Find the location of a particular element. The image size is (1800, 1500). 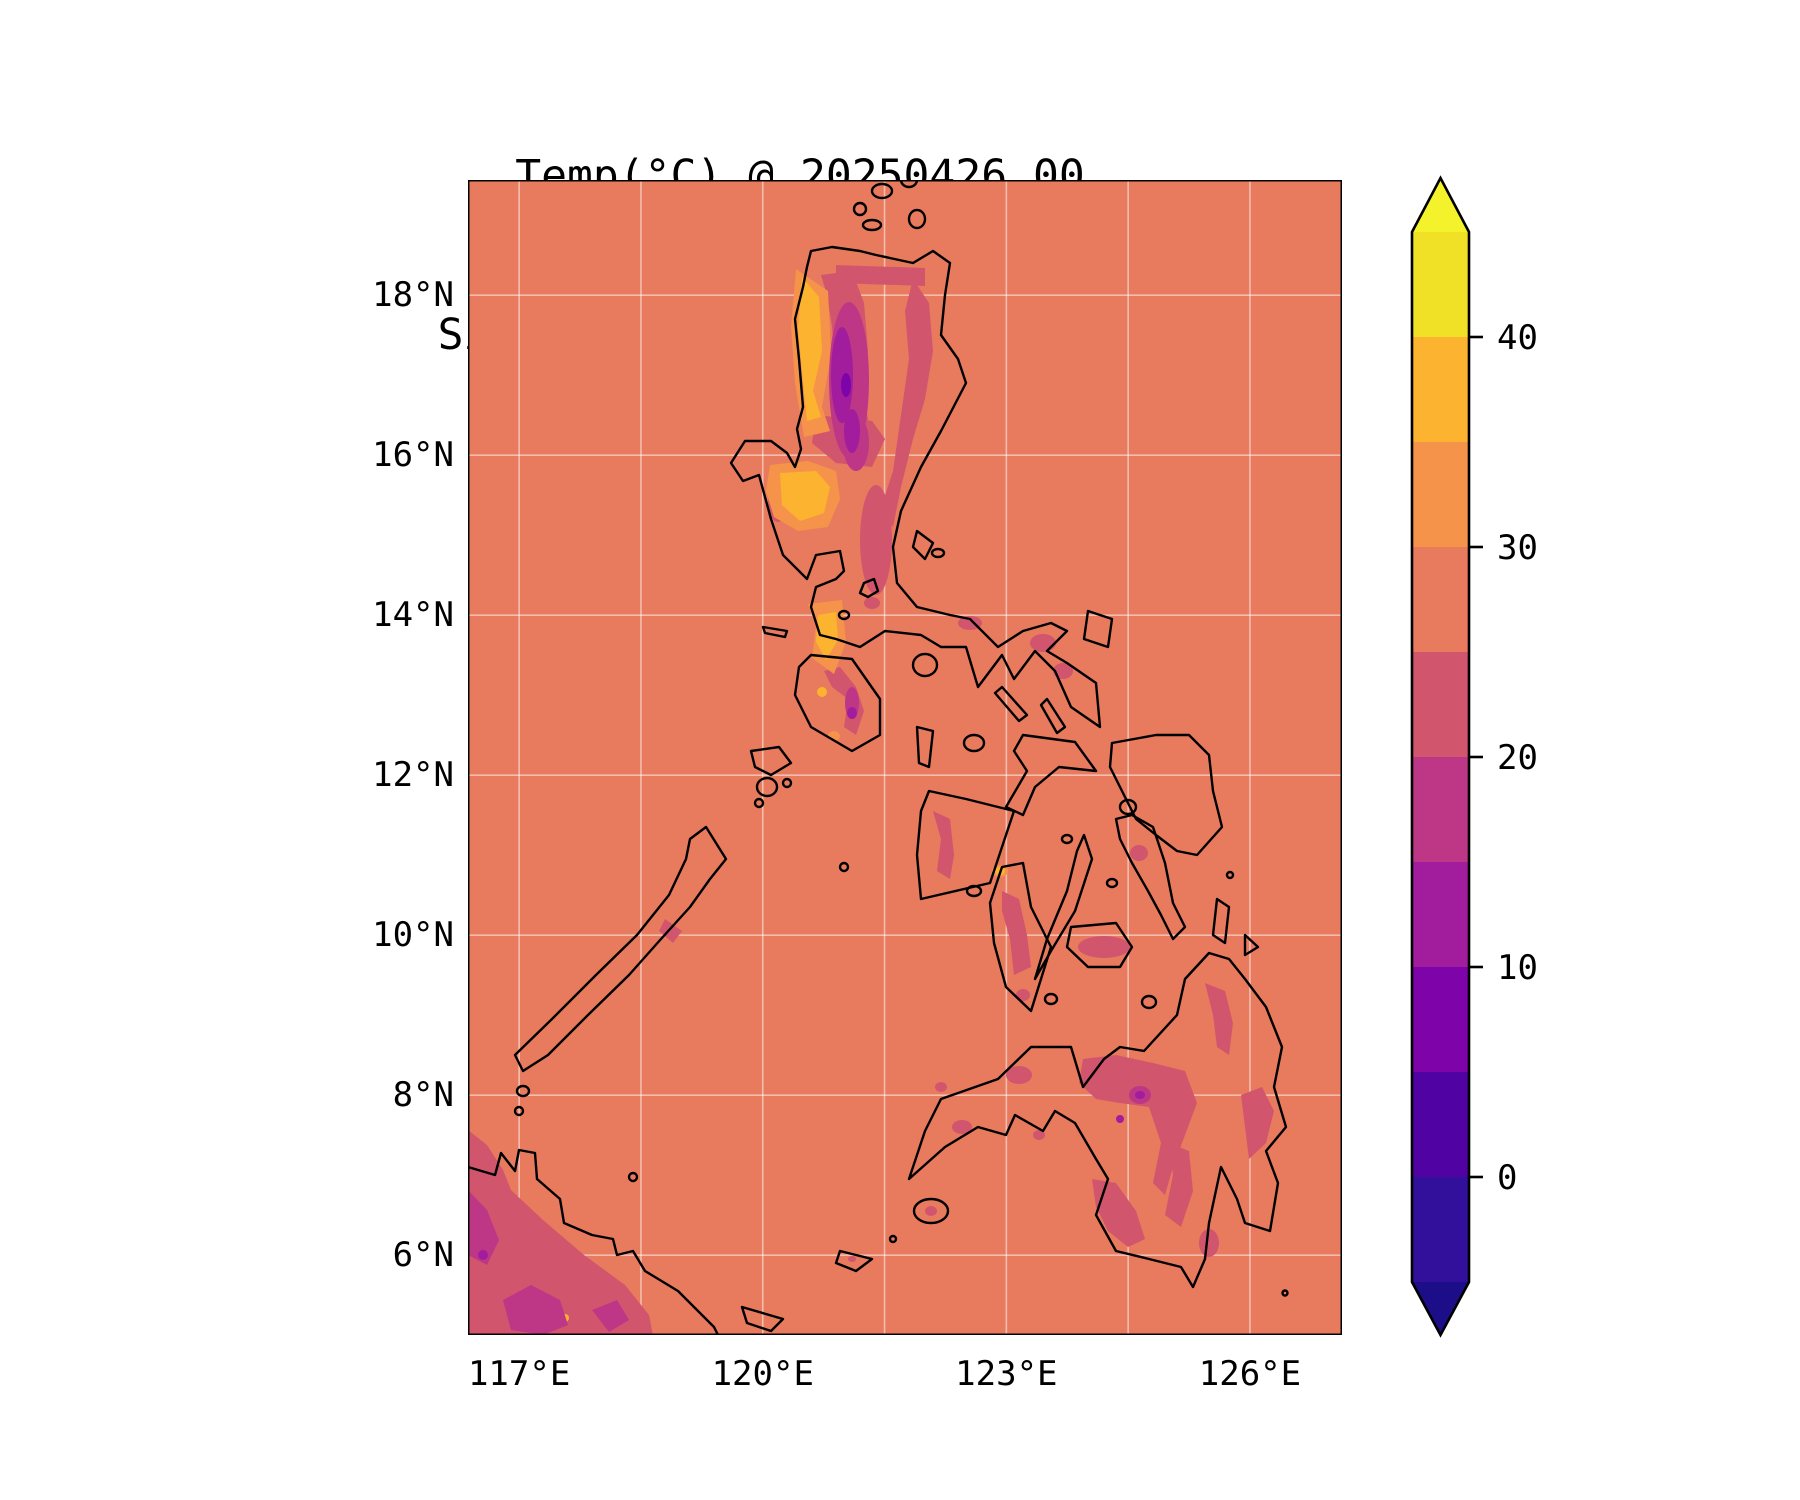

coastline-siargao is located at coordinates (1251, 945).